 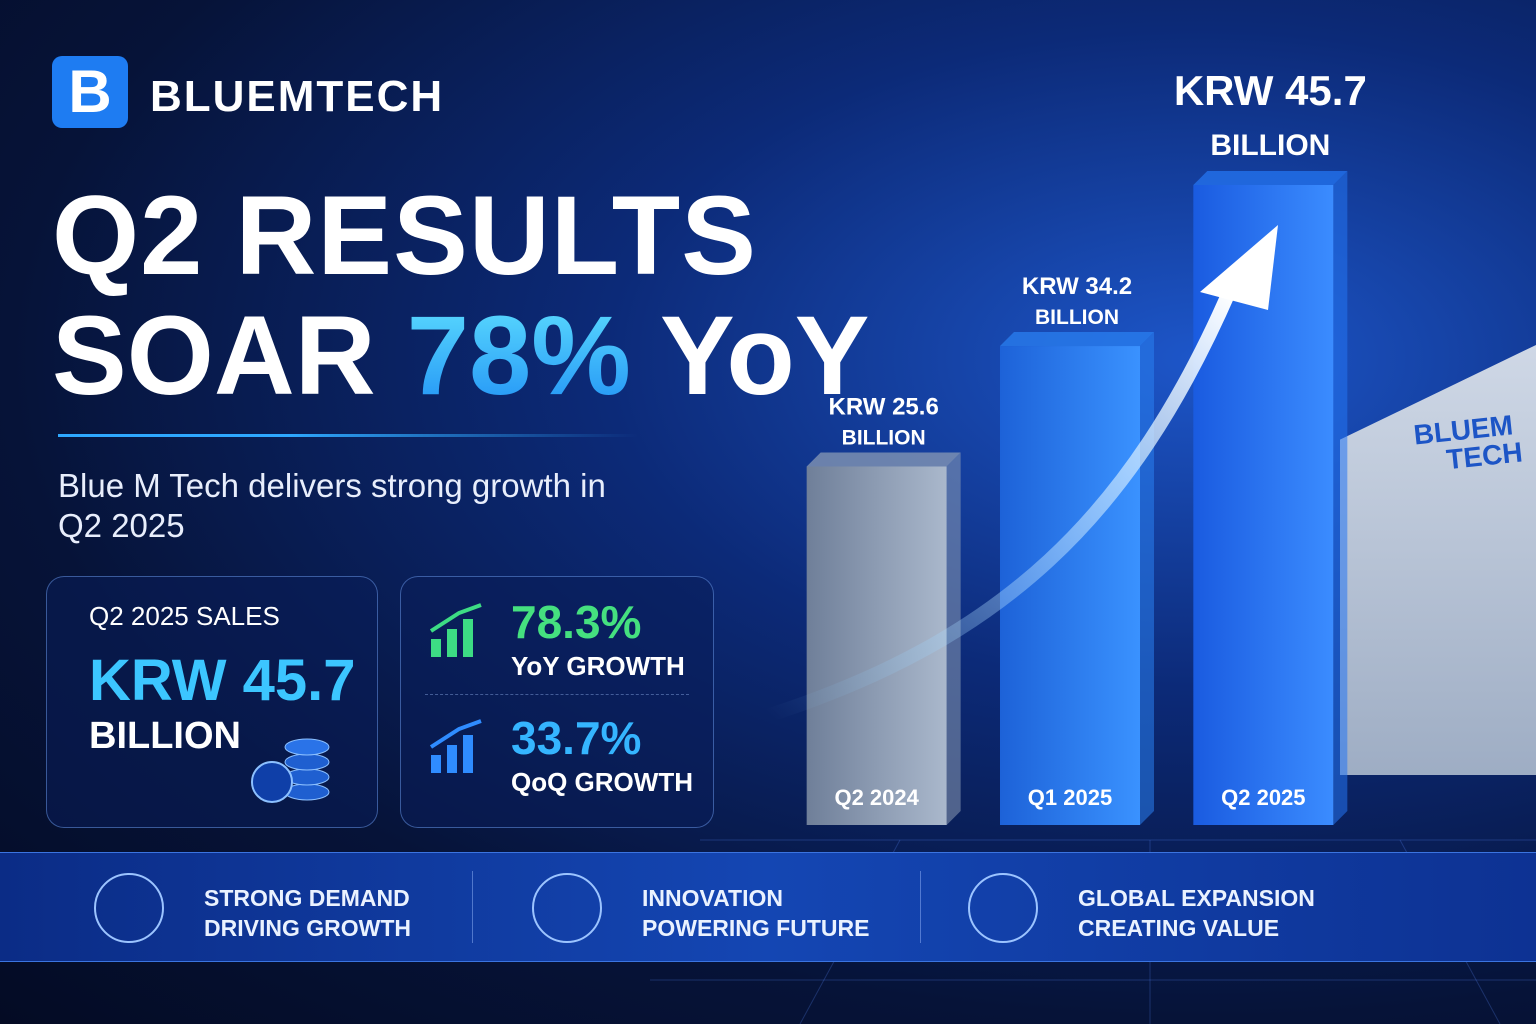 I want to click on headline: Q2 RESULTS, so click(x=404, y=235).